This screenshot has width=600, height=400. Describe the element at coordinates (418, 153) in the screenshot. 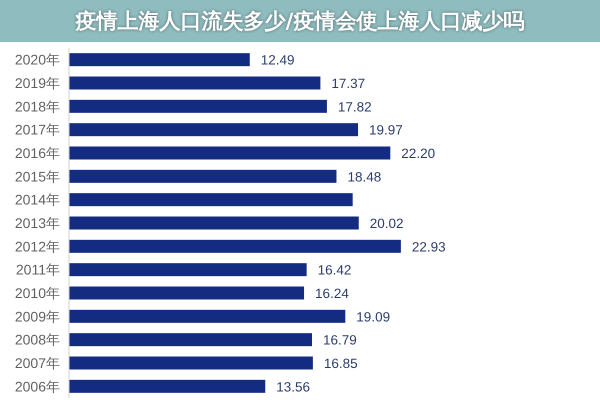

I see `value-label: 22.20` at that location.